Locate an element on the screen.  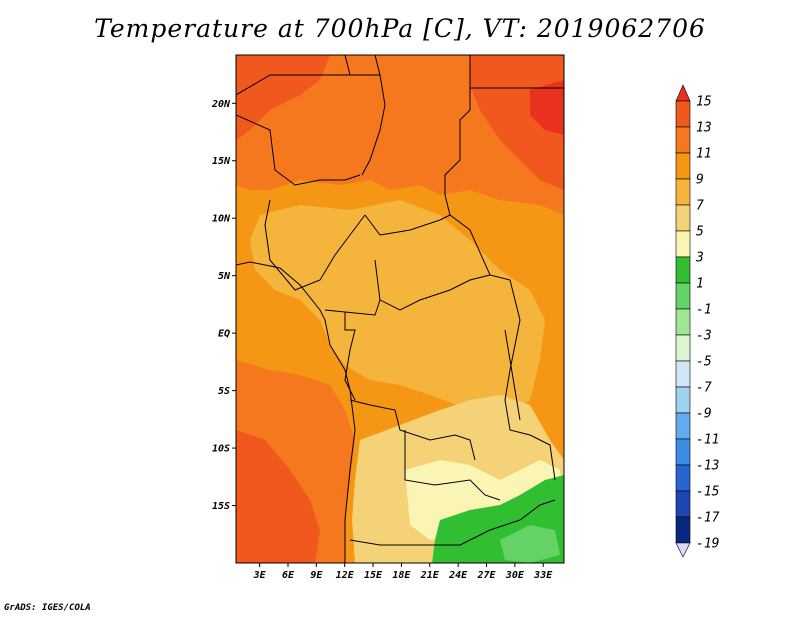
colorbar-label: 1 is located at coordinates (700, 284).